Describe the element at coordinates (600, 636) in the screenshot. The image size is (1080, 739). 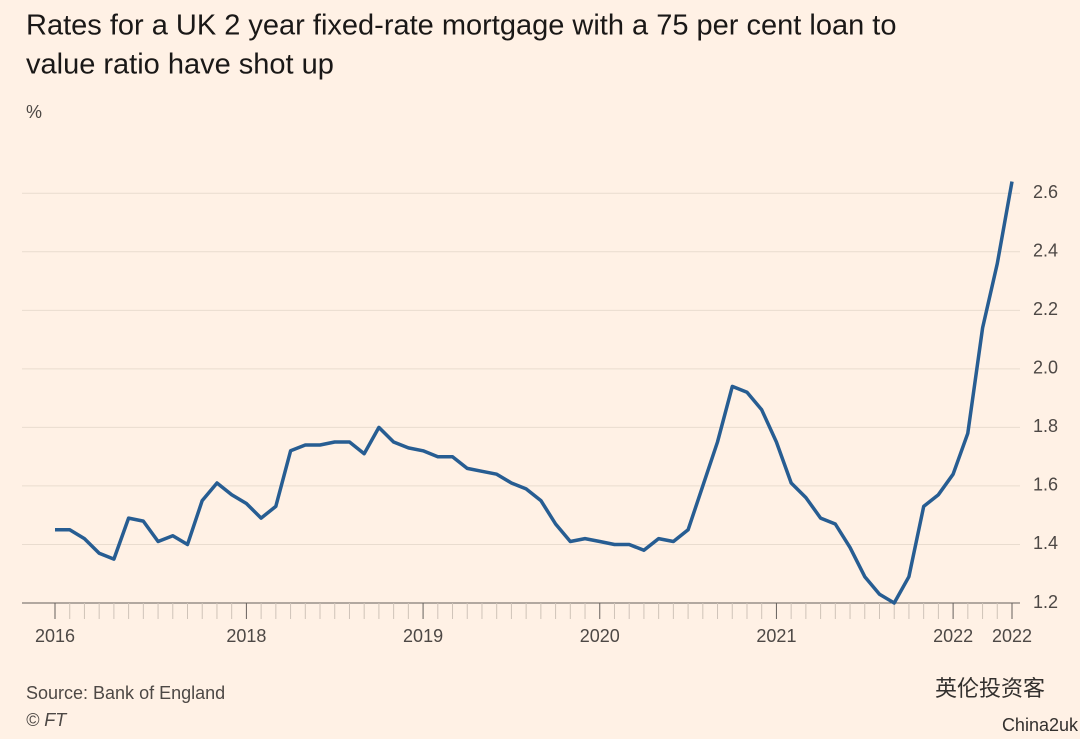
I see `x-tick-label: 2020` at that location.